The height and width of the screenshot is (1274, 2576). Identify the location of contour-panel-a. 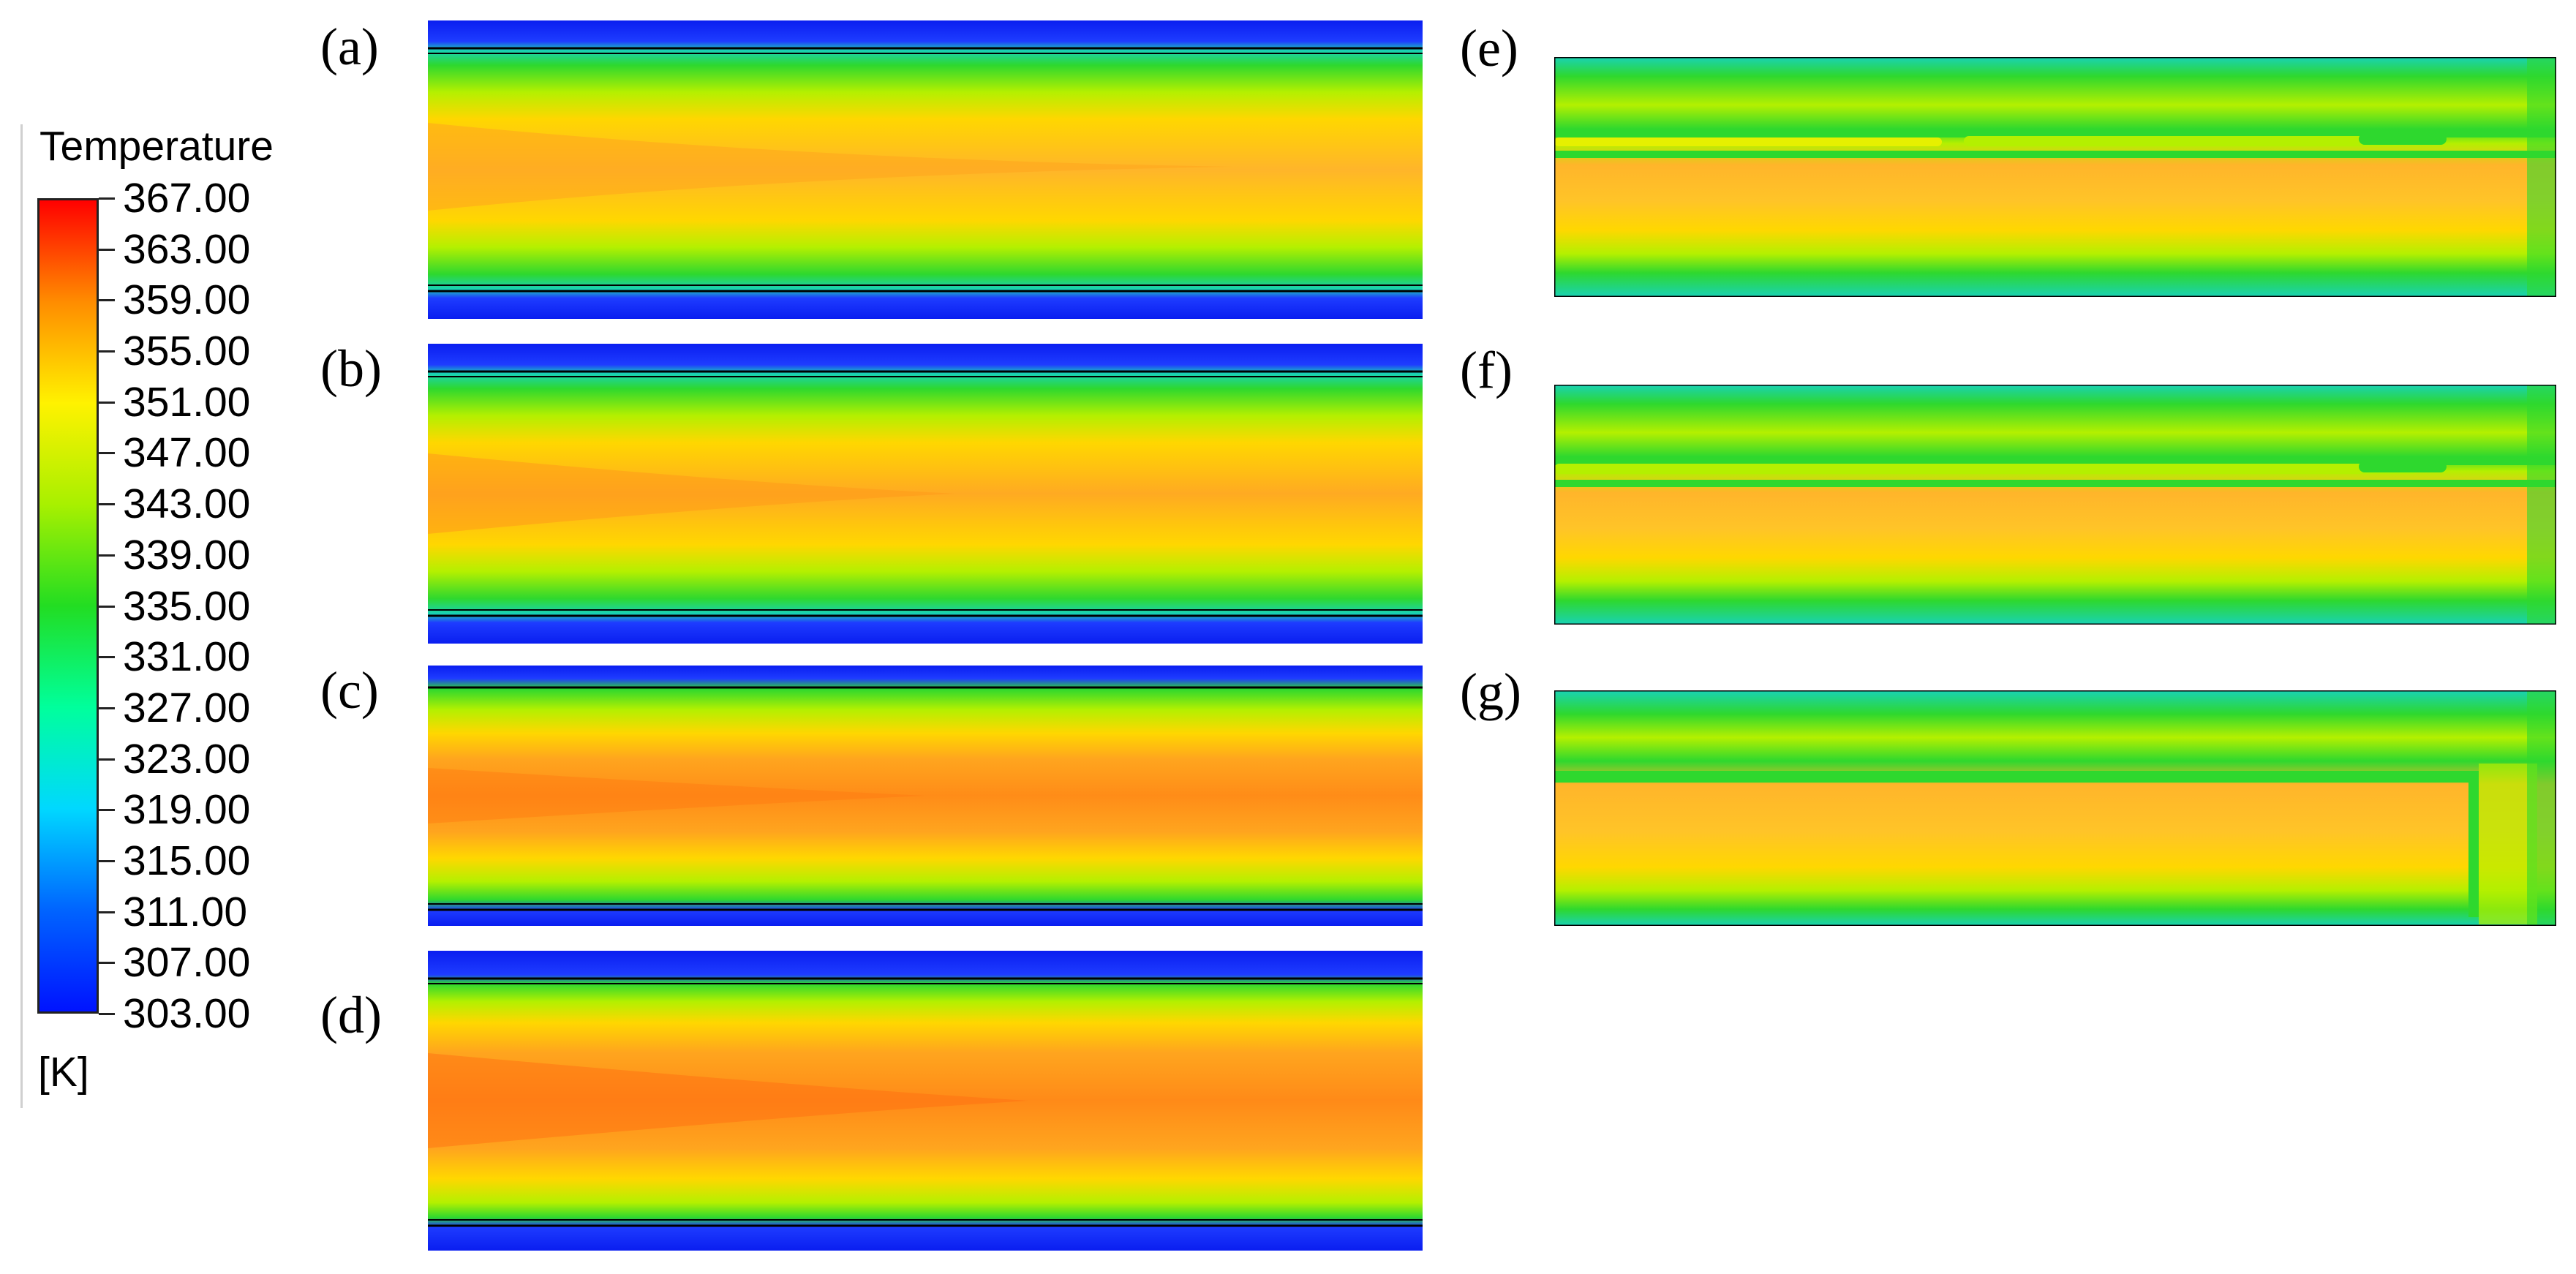
(925, 169).